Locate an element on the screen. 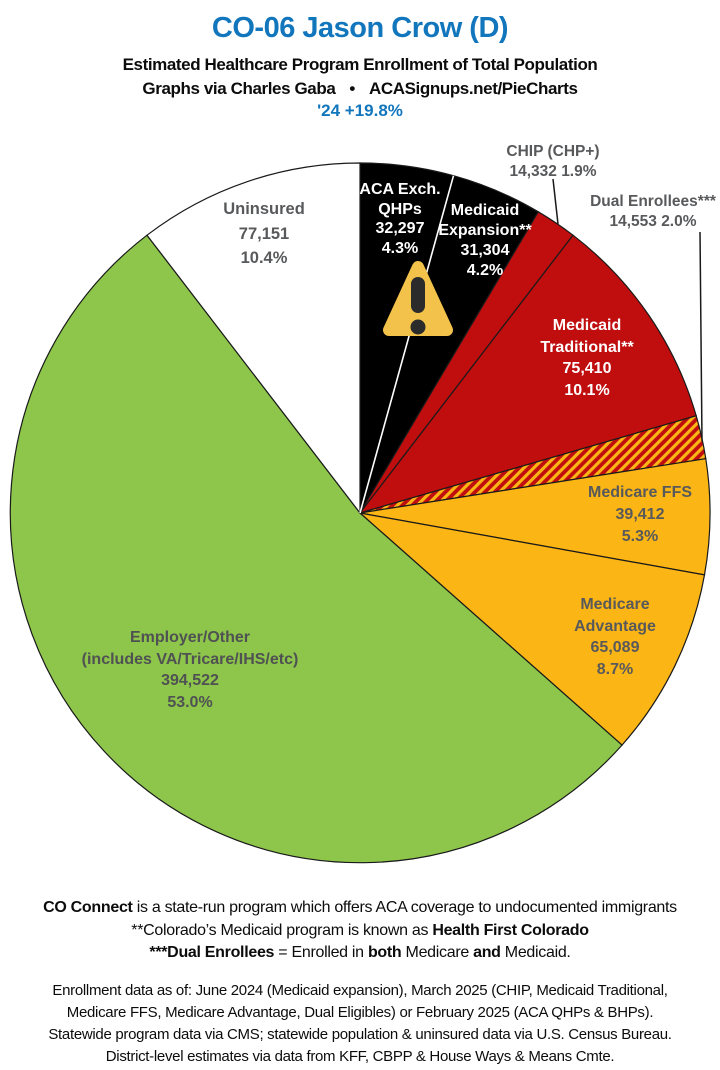 Image resolution: width=720 pixels, height=1070 pixels. credit-author: Graphs via Charles Gaba is located at coordinates (239, 88).